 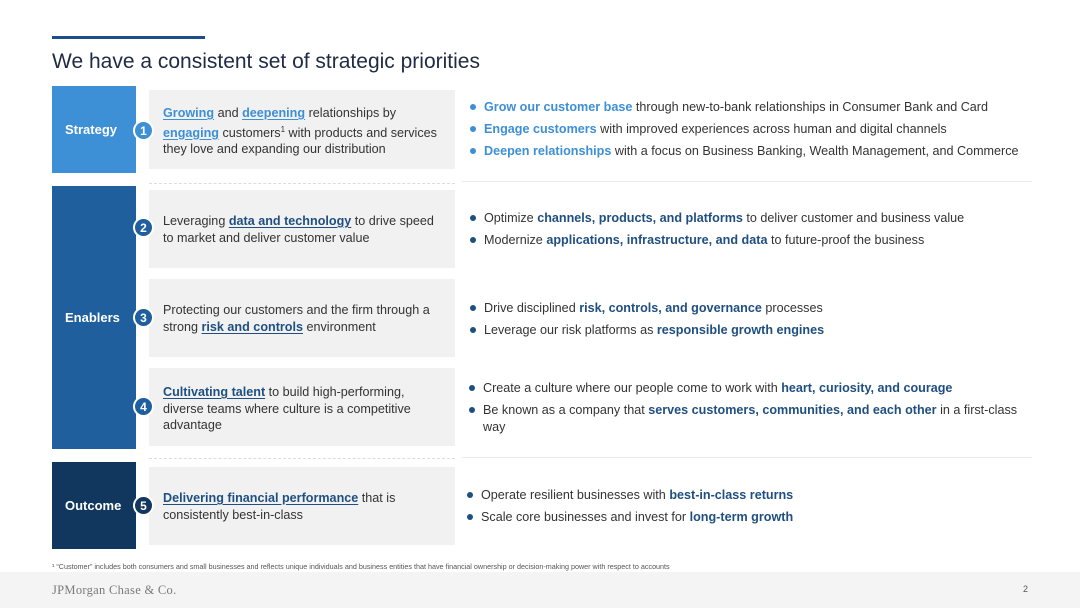 I want to click on keyword-cultivating-talent: Cultivating talent, so click(x=214, y=392).